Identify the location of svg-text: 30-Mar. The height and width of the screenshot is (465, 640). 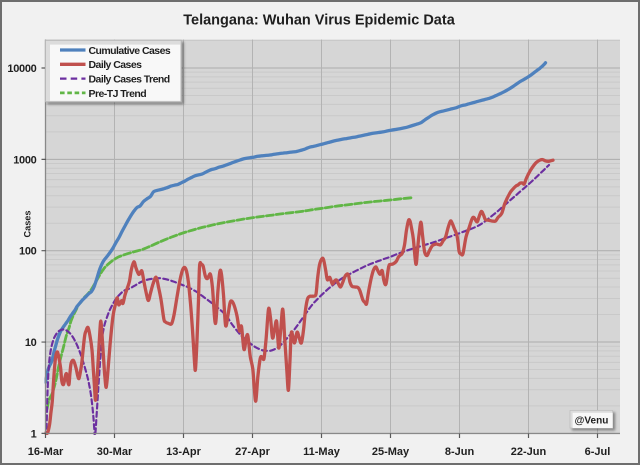
(115, 452).